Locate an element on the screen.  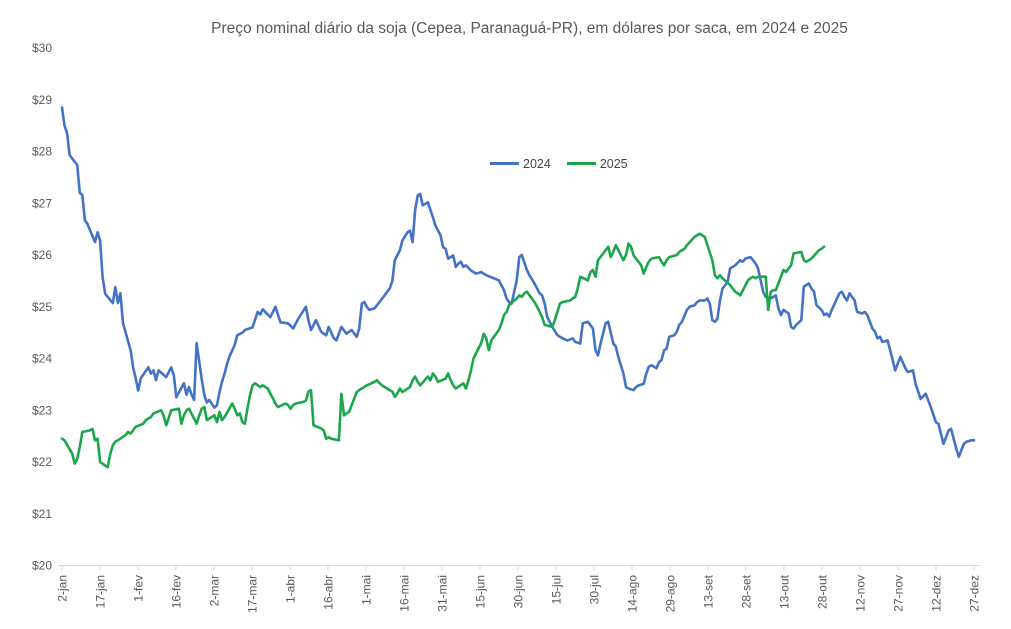
x-tick-label: 1-fev is located at coordinates (139, 588).